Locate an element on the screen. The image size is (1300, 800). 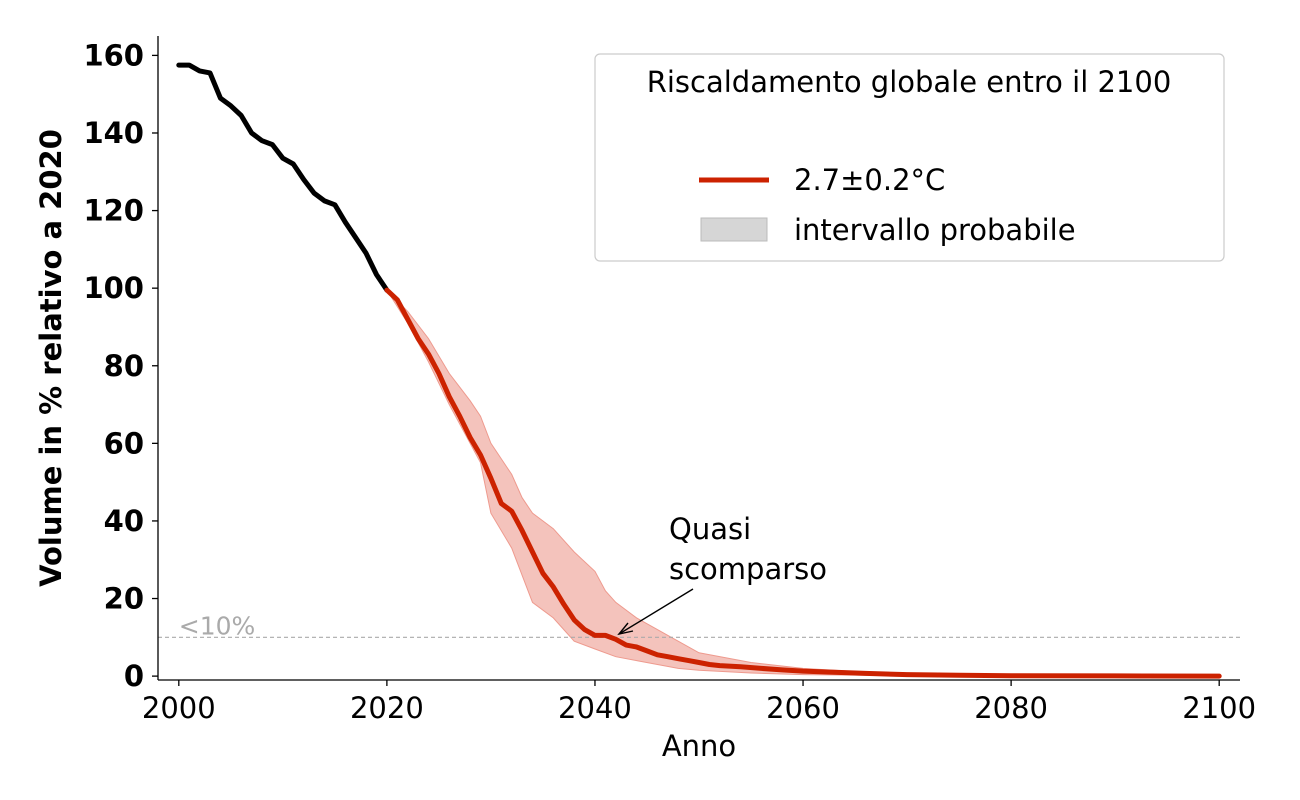
x-tick-label: 2020 is located at coordinates (387, 708).